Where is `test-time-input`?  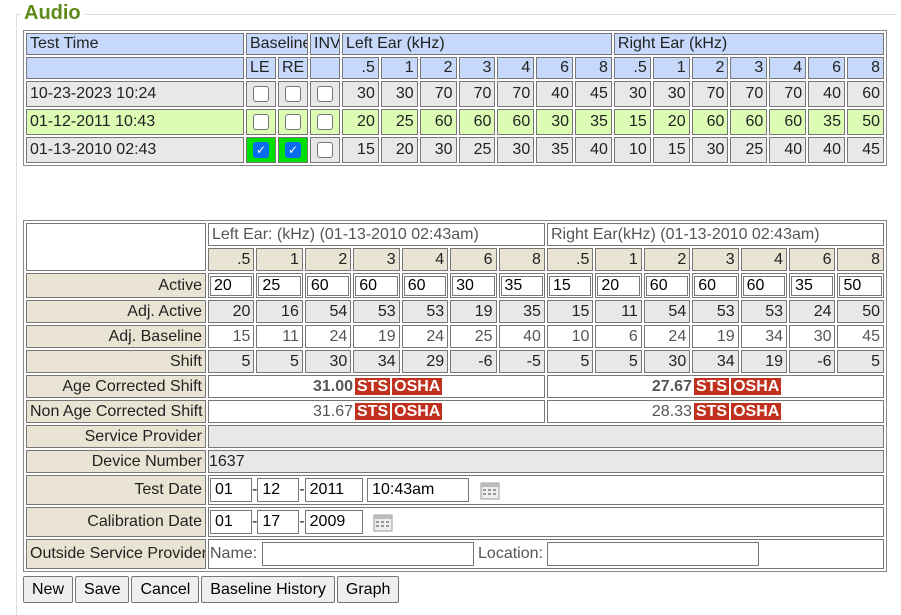 test-time-input is located at coordinates (418, 490).